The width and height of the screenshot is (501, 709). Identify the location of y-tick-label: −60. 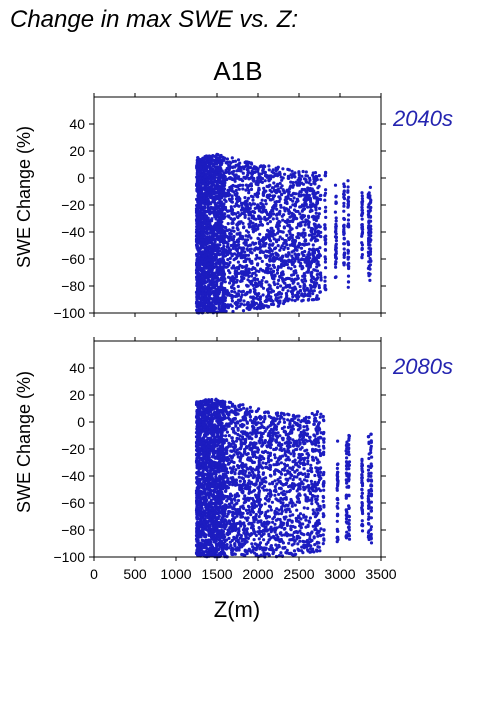
(73, 259).